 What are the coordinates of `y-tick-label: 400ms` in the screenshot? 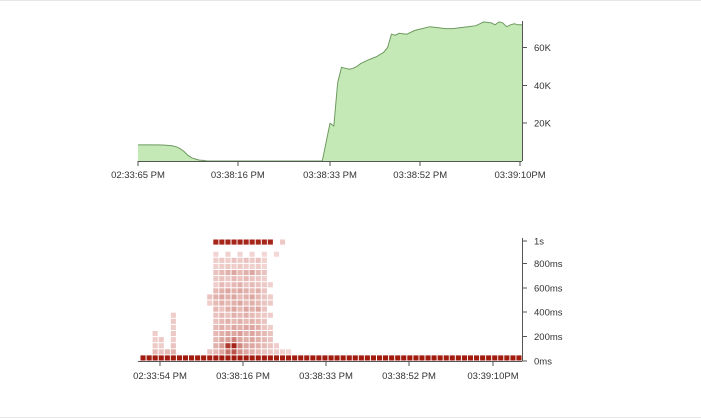 It's located at (548, 313).